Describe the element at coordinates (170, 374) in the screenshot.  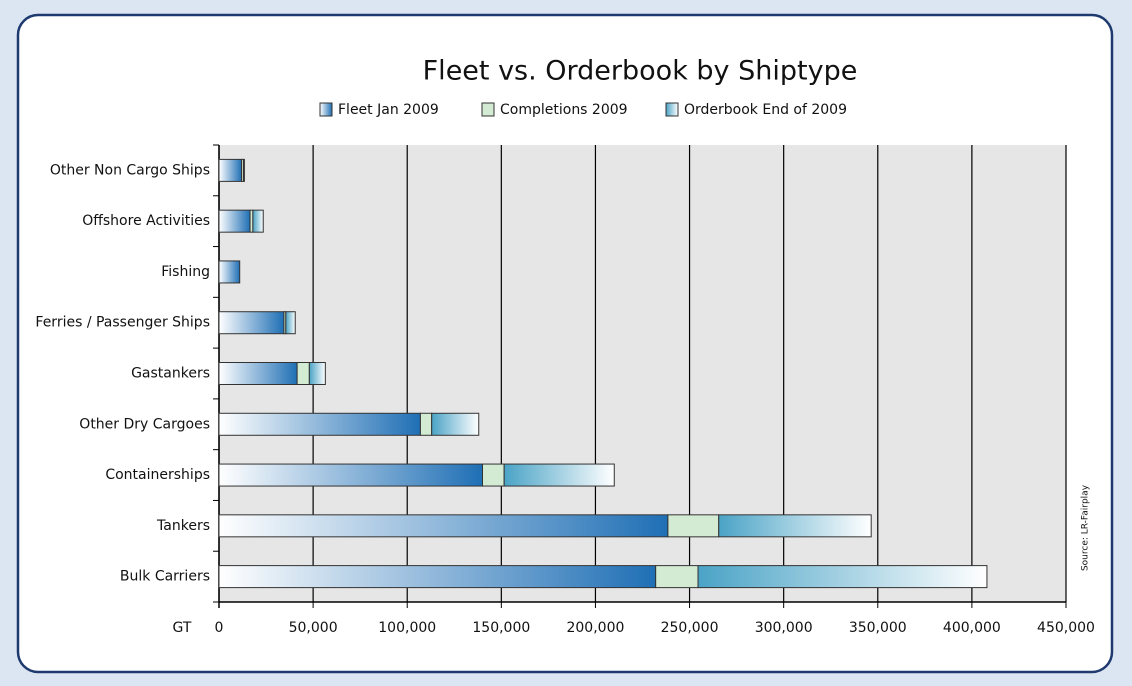
I see `y-tick-label: Gastankers` at that location.